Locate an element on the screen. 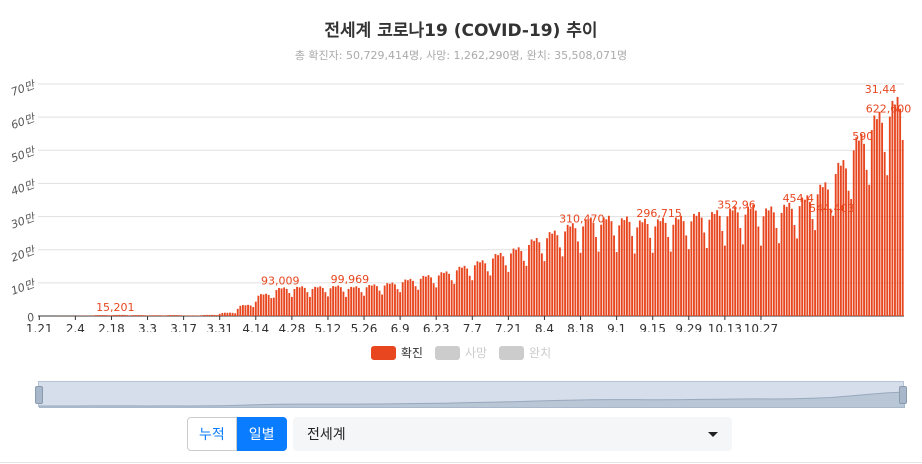  y-tick-label: 10만 is located at coordinates (23, 287).